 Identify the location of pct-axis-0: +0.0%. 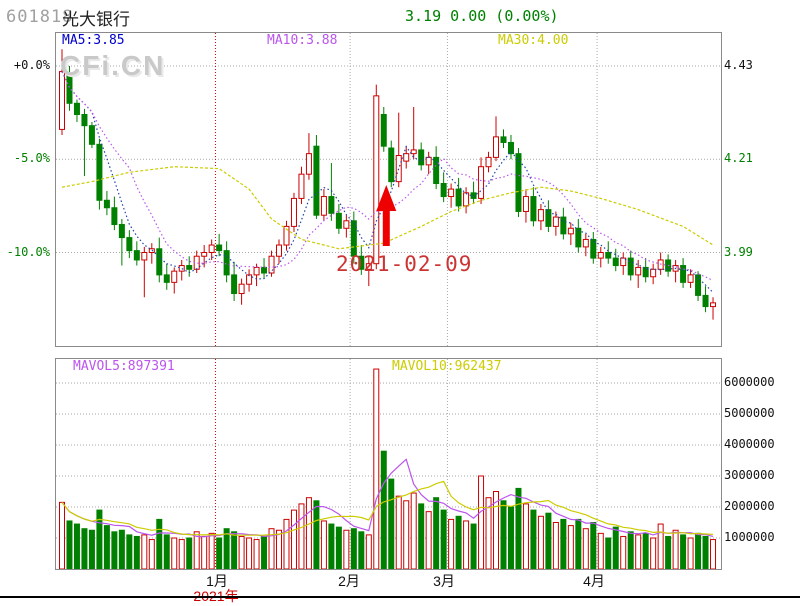
(31, 65).